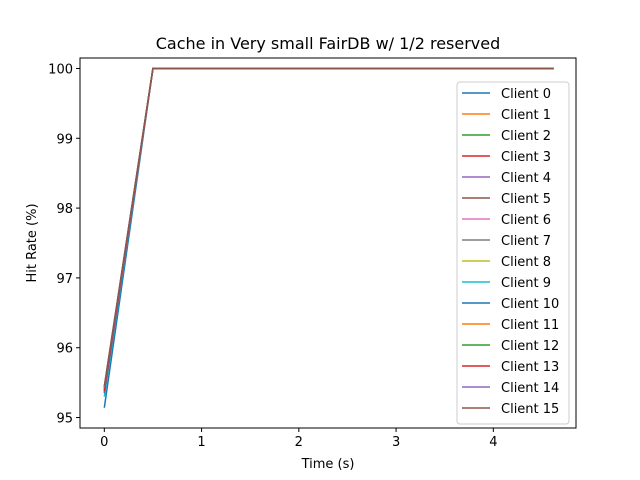  What do you see at coordinates (64, 349) in the screenshot?
I see `y-tick-label: 96` at bounding box center [64, 349].